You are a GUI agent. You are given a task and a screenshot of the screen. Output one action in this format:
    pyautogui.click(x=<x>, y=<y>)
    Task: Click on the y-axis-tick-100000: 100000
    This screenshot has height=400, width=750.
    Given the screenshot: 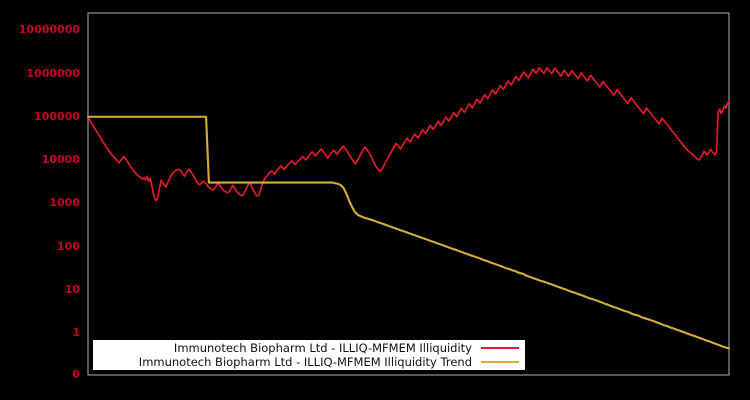 What is the action you would take?
    pyautogui.click(x=57, y=116)
    